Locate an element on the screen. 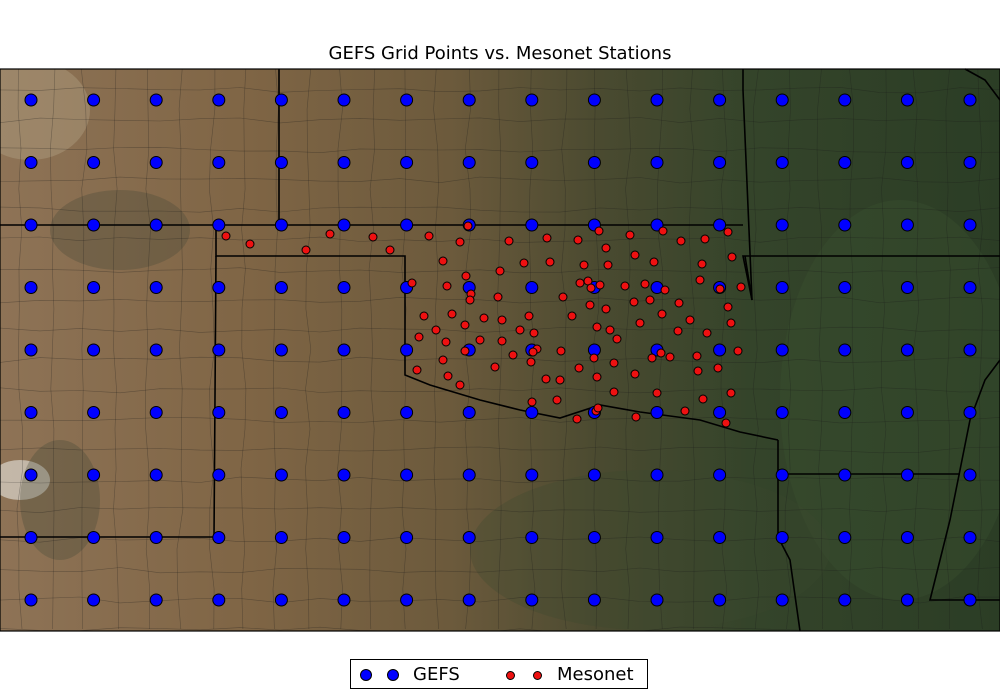  legend-gefs-label: GEFS is located at coordinates (436, 674).